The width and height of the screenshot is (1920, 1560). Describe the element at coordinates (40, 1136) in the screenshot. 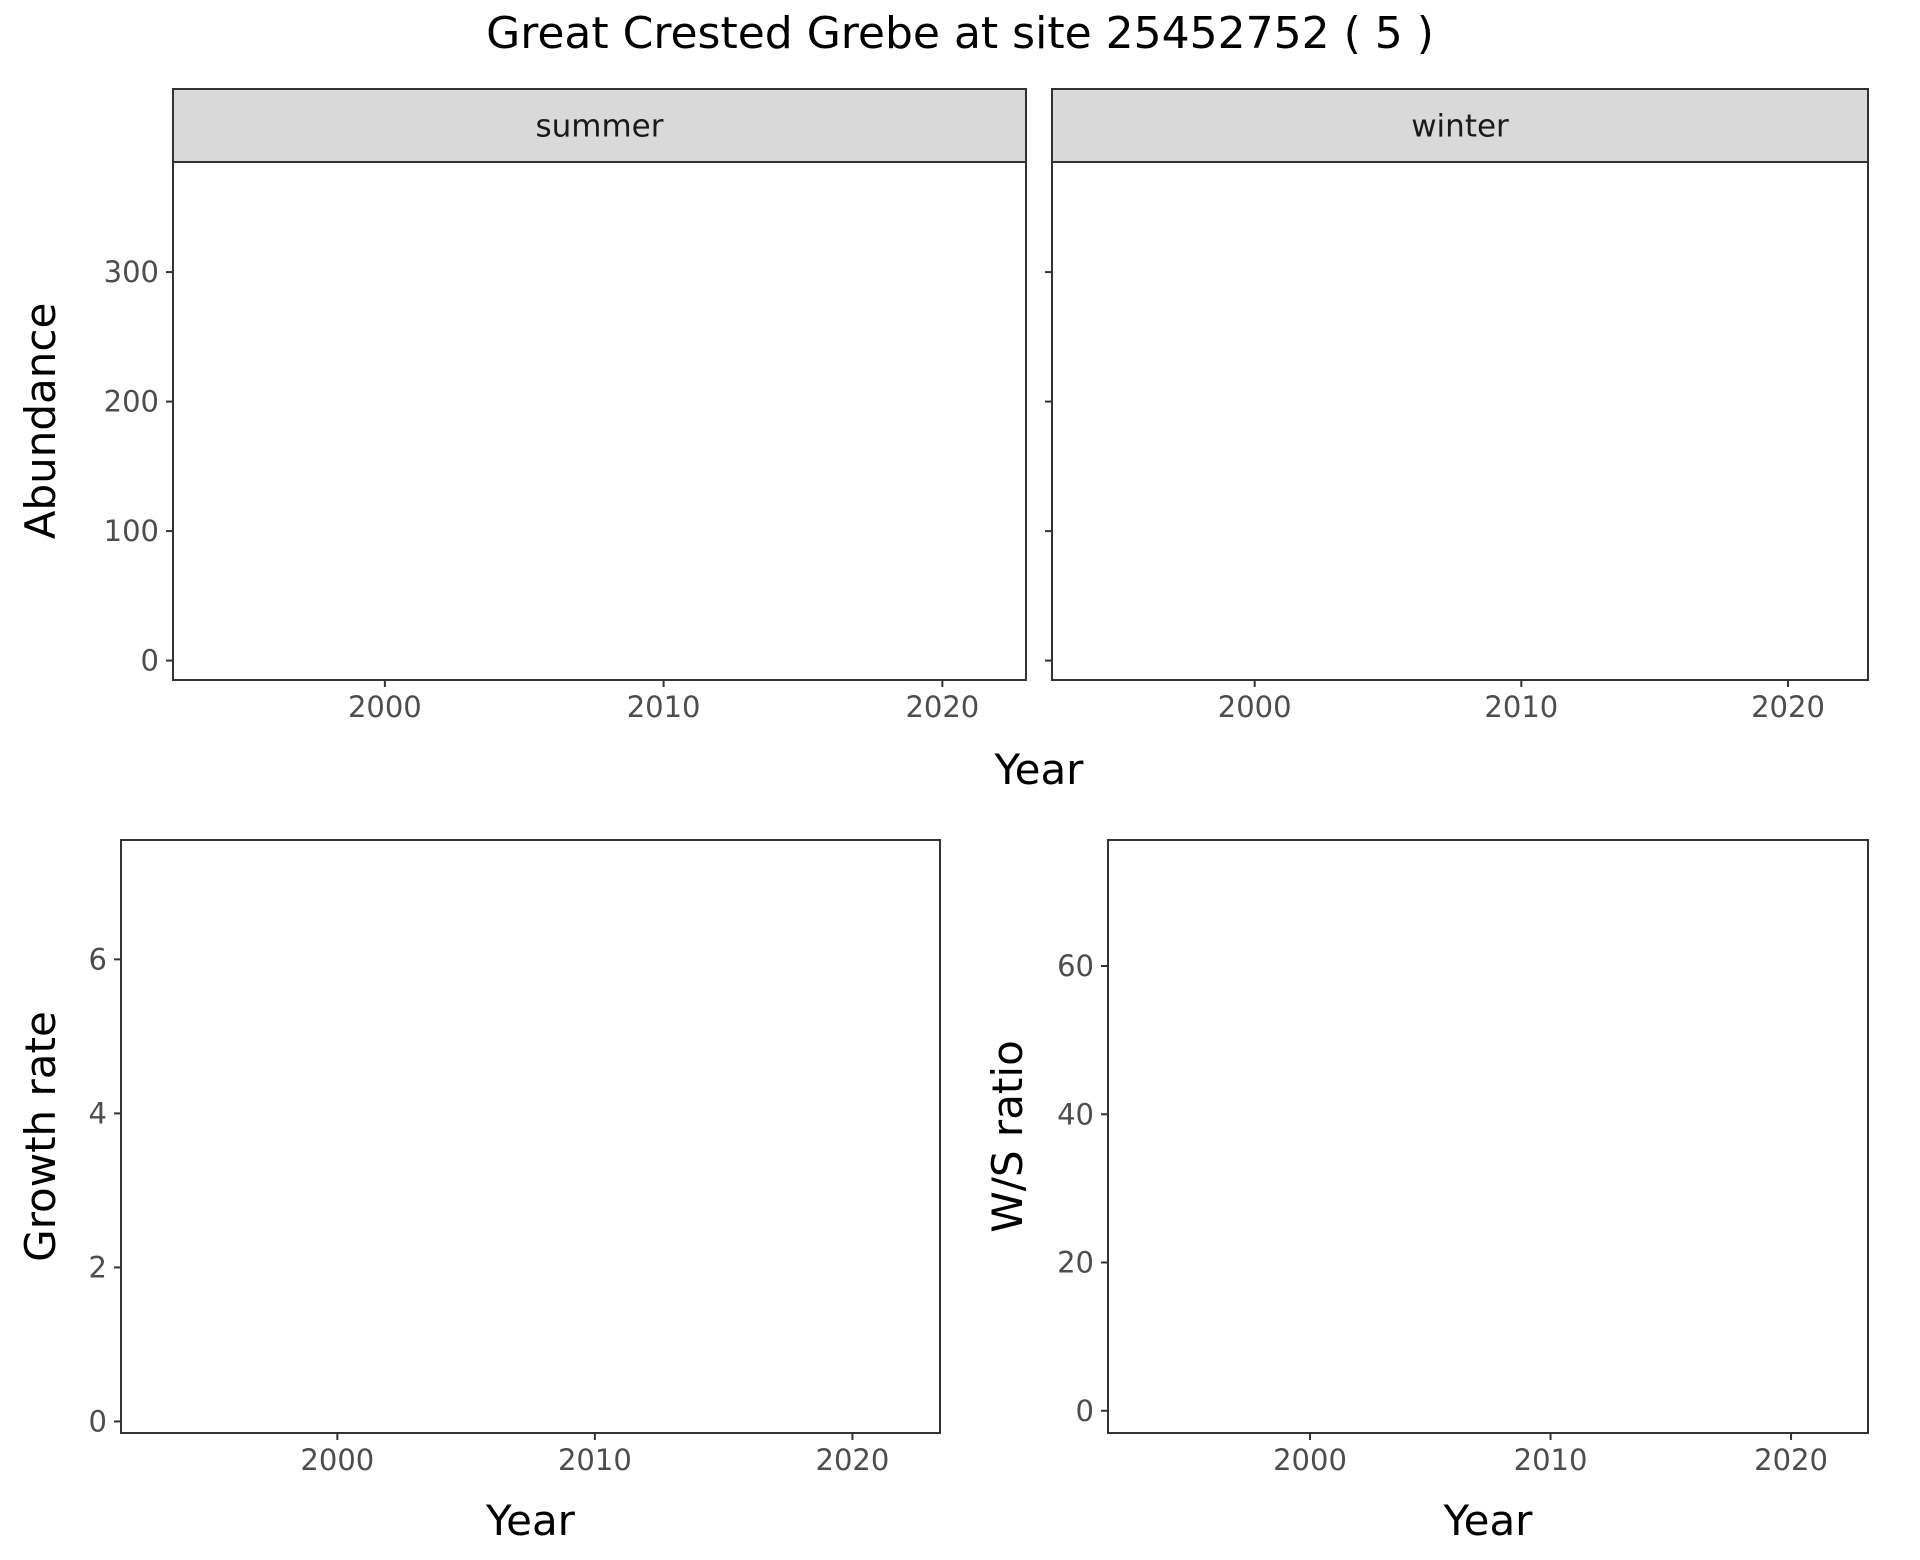

I see `y-axis-title: Growth rate` at that location.